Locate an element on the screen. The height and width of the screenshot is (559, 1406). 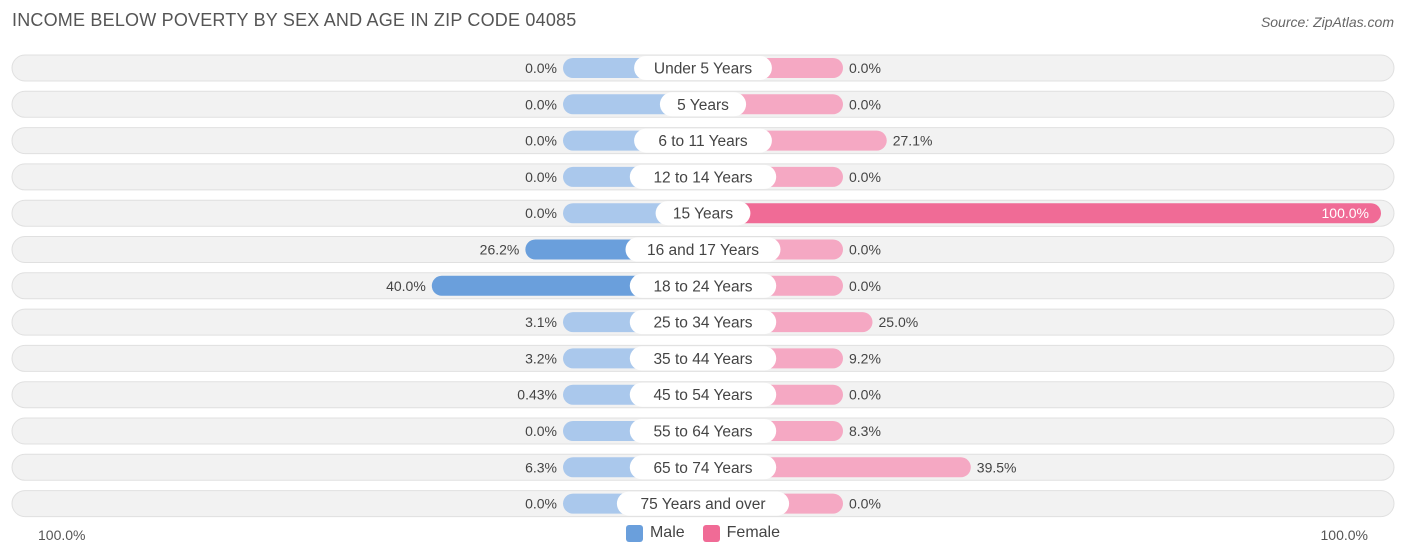
category-label: 12 to 14 Years is located at coordinates (702, 177).